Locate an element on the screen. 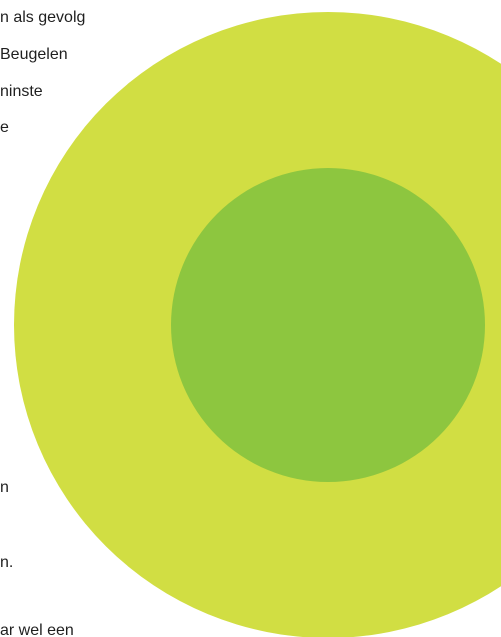 The image size is (501, 637). text-fragment-4: e is located at coordinates (4, 127).